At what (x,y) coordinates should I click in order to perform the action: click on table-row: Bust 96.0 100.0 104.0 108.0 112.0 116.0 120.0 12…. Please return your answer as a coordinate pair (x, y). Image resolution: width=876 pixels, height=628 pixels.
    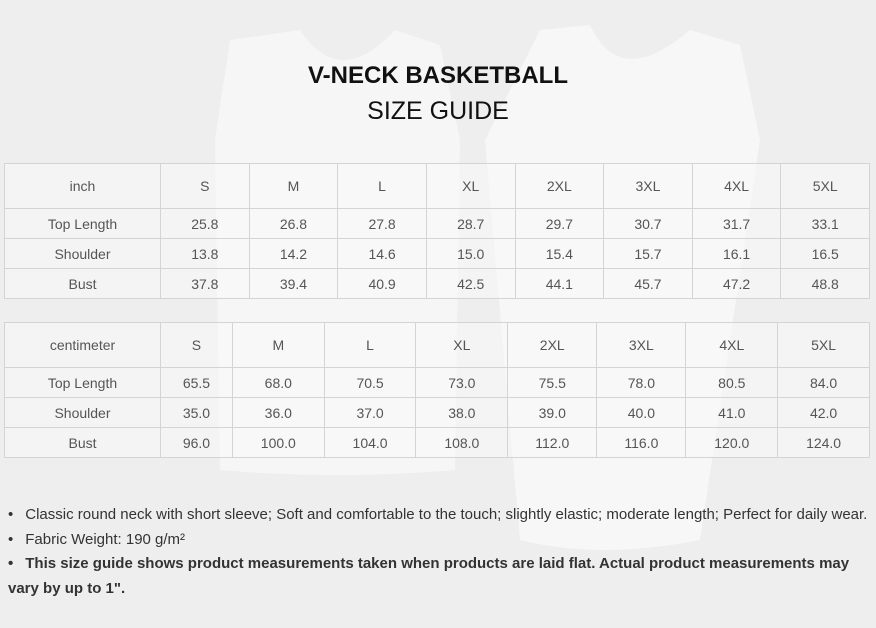
    Looking at the image, I should click on (437, 442).